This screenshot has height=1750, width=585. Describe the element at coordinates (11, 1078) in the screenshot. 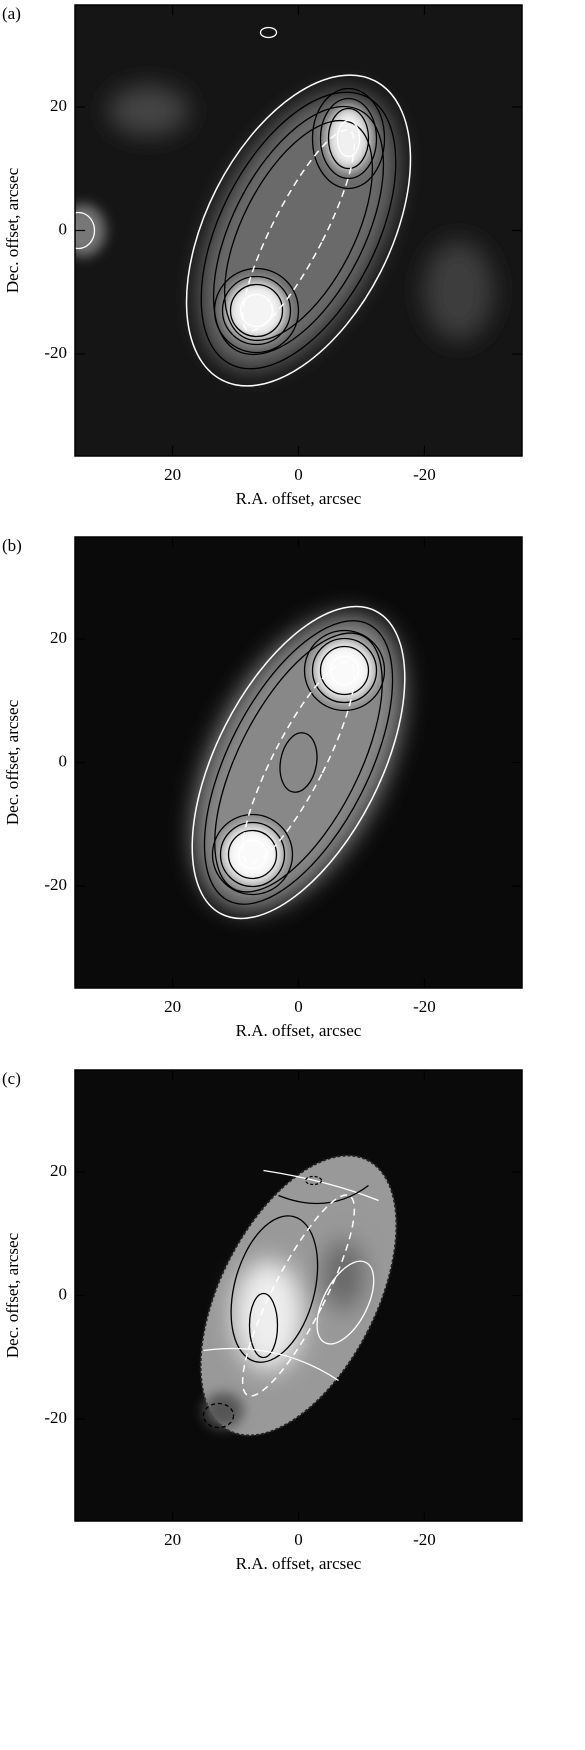

I see `panel-label: (c)` at that location.